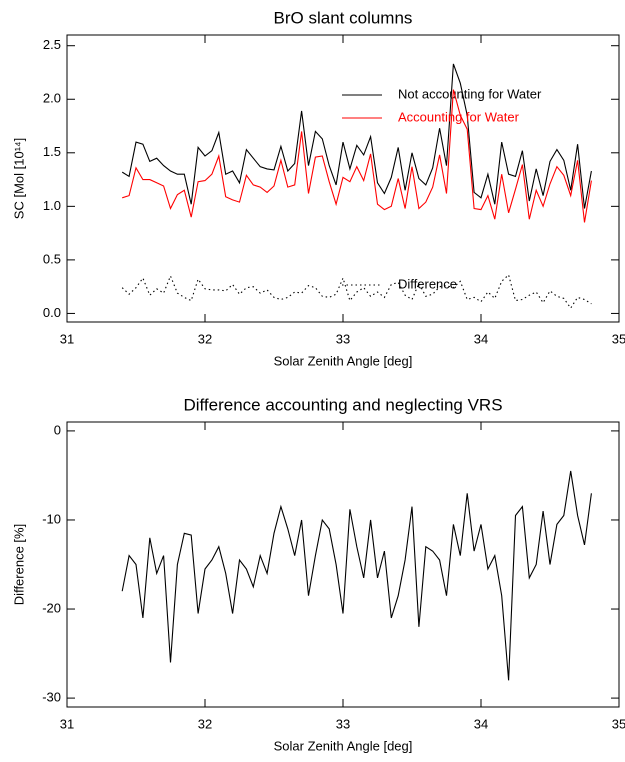 The width and height of the screenshot is (625, 762). I want to click on y-axis-label: SC [Mol [10¹⁴], so click(18, 178).